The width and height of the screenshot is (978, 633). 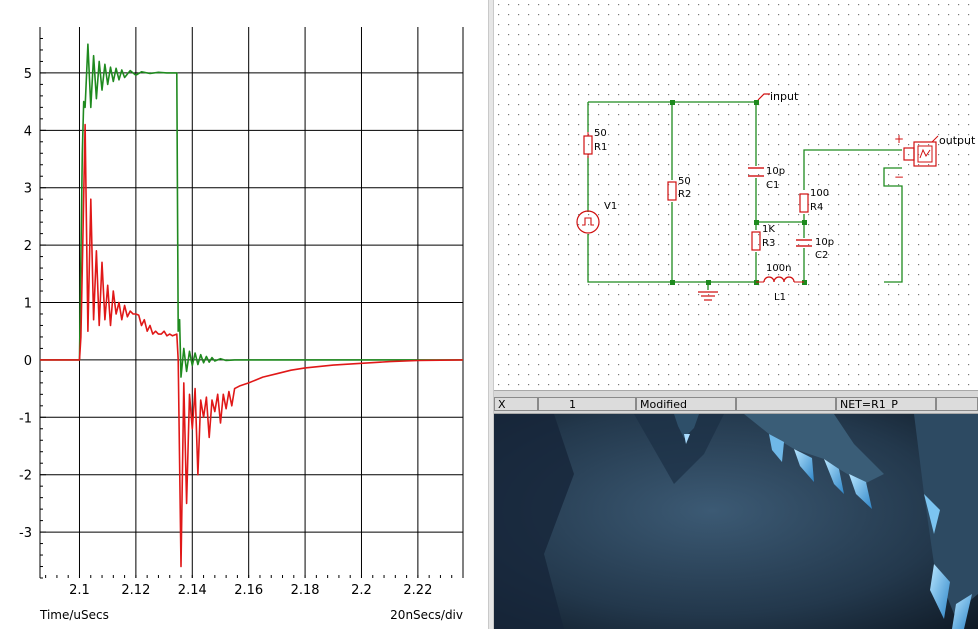 What do you see at coordinates (816, 207) in the screenshot?
I see `r4-ref: R4` at bounding box center [816, 207].